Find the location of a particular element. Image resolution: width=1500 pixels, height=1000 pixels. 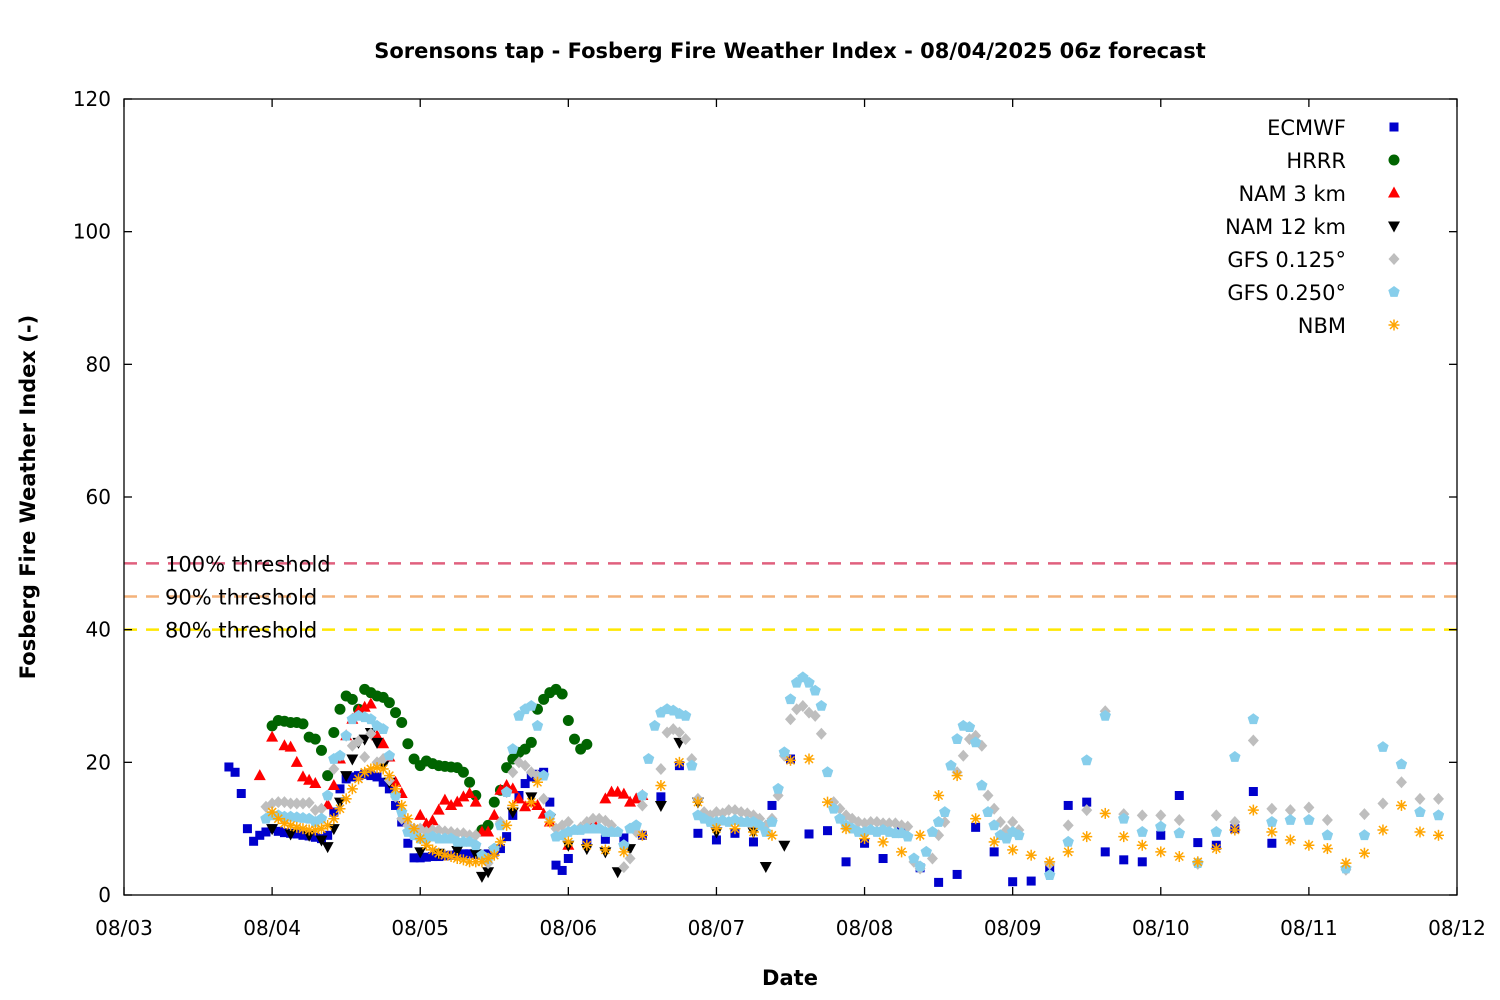

x-tick-label: 08/04 is located at coordinates (272, 928).